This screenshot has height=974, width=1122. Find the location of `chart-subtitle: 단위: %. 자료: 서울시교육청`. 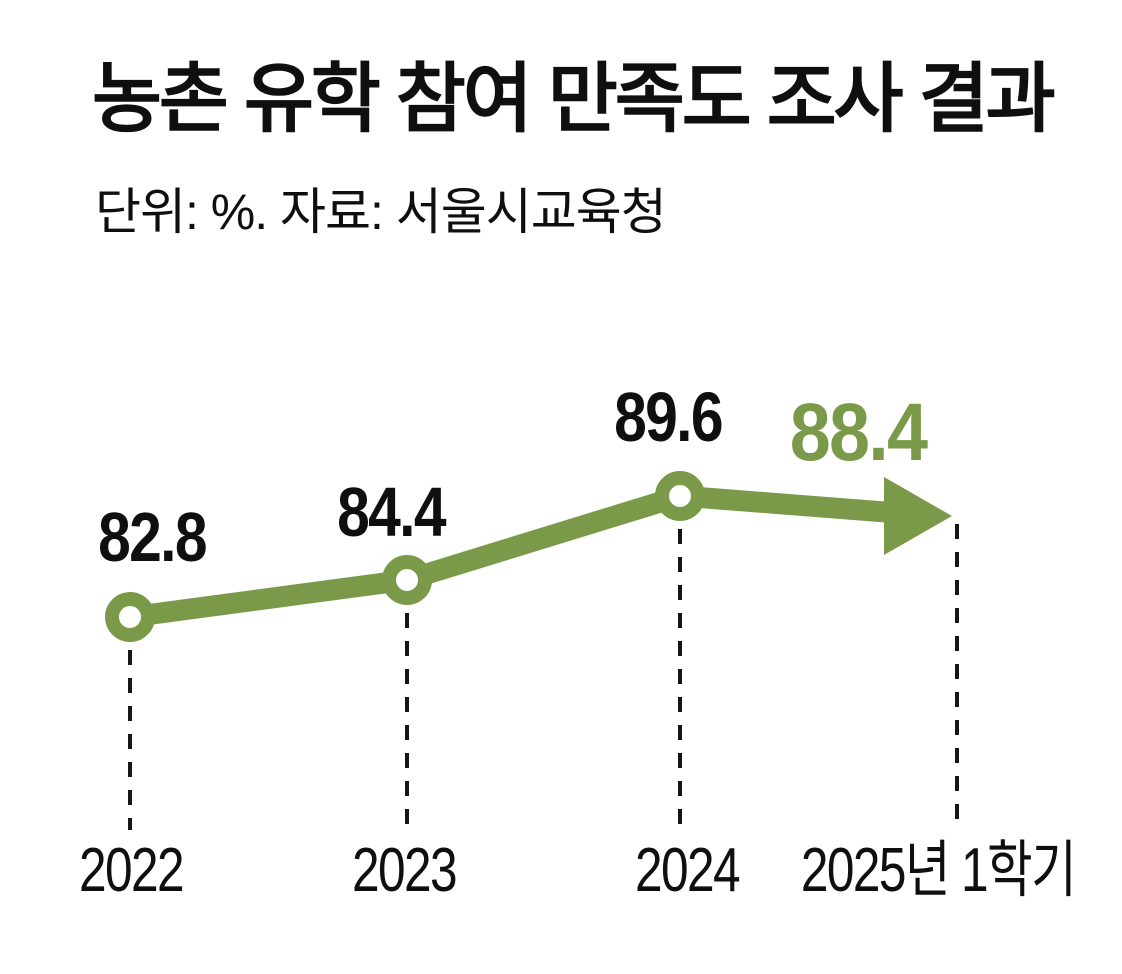

chart-subtitle: 단위: %. 자료: 서울시교육청 is located at coordinates (381, 212).